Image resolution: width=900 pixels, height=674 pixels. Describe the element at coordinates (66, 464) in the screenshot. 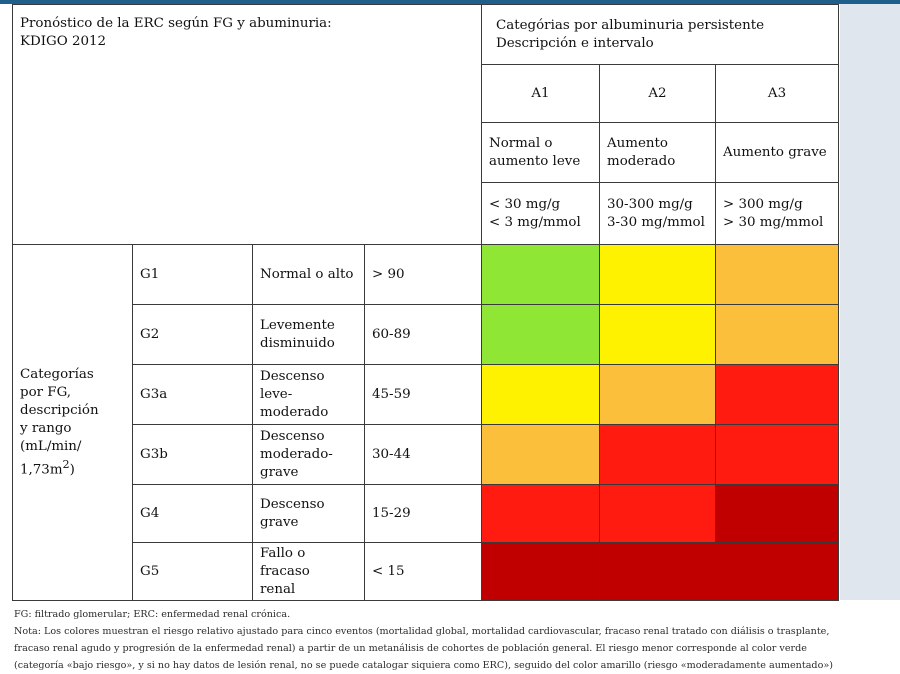

I see `fg-header-exponent: 2` at that location.